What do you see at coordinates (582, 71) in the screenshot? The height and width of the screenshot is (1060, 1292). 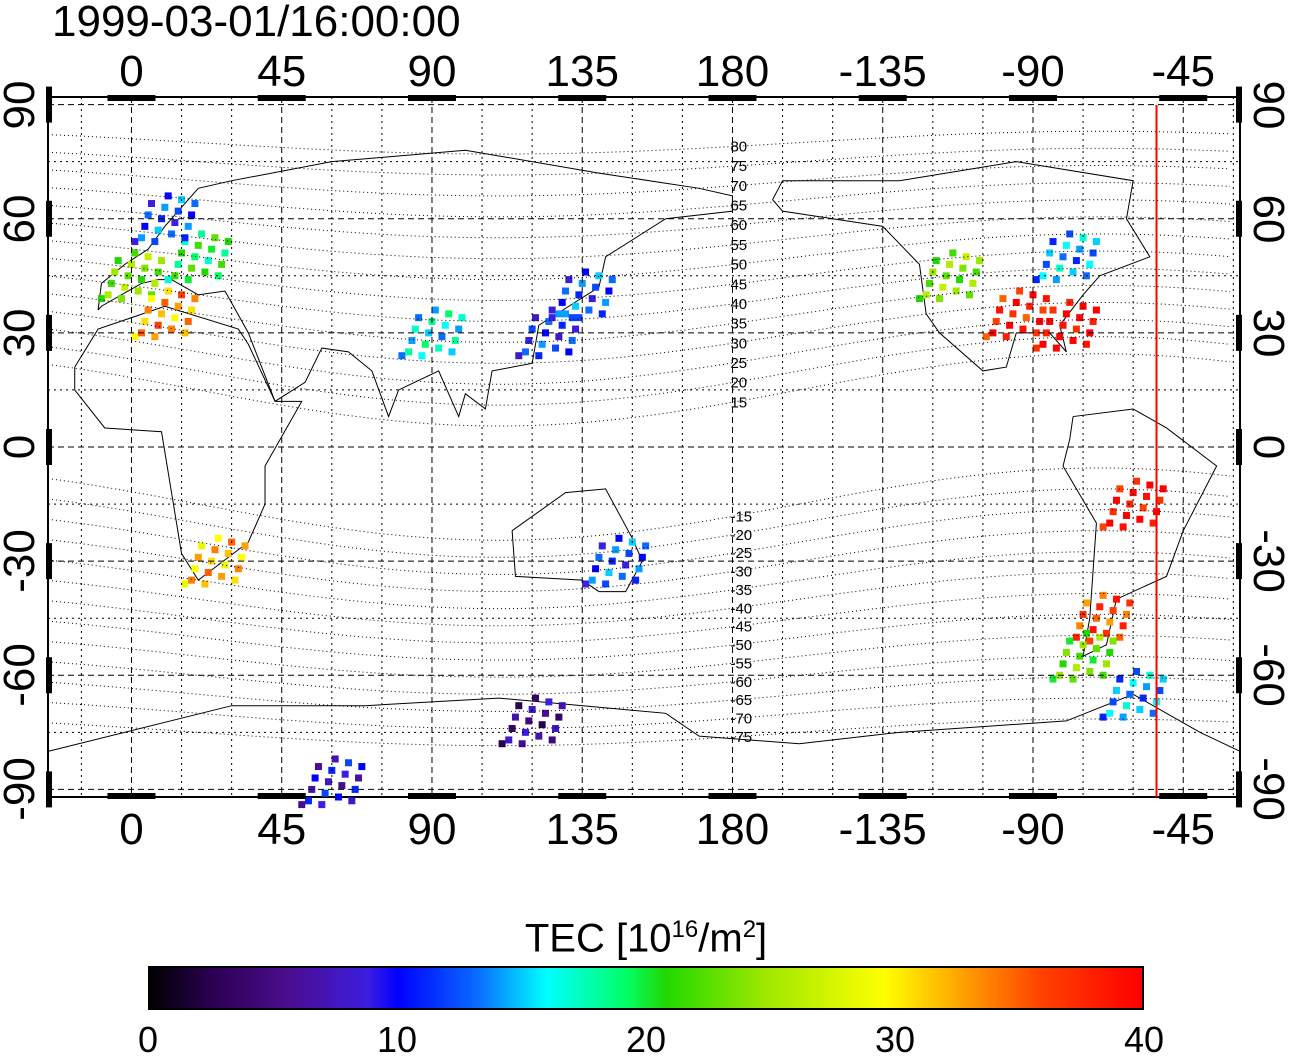 I see `lon-tick-top-3: 135` at bounding box center [582, 71].